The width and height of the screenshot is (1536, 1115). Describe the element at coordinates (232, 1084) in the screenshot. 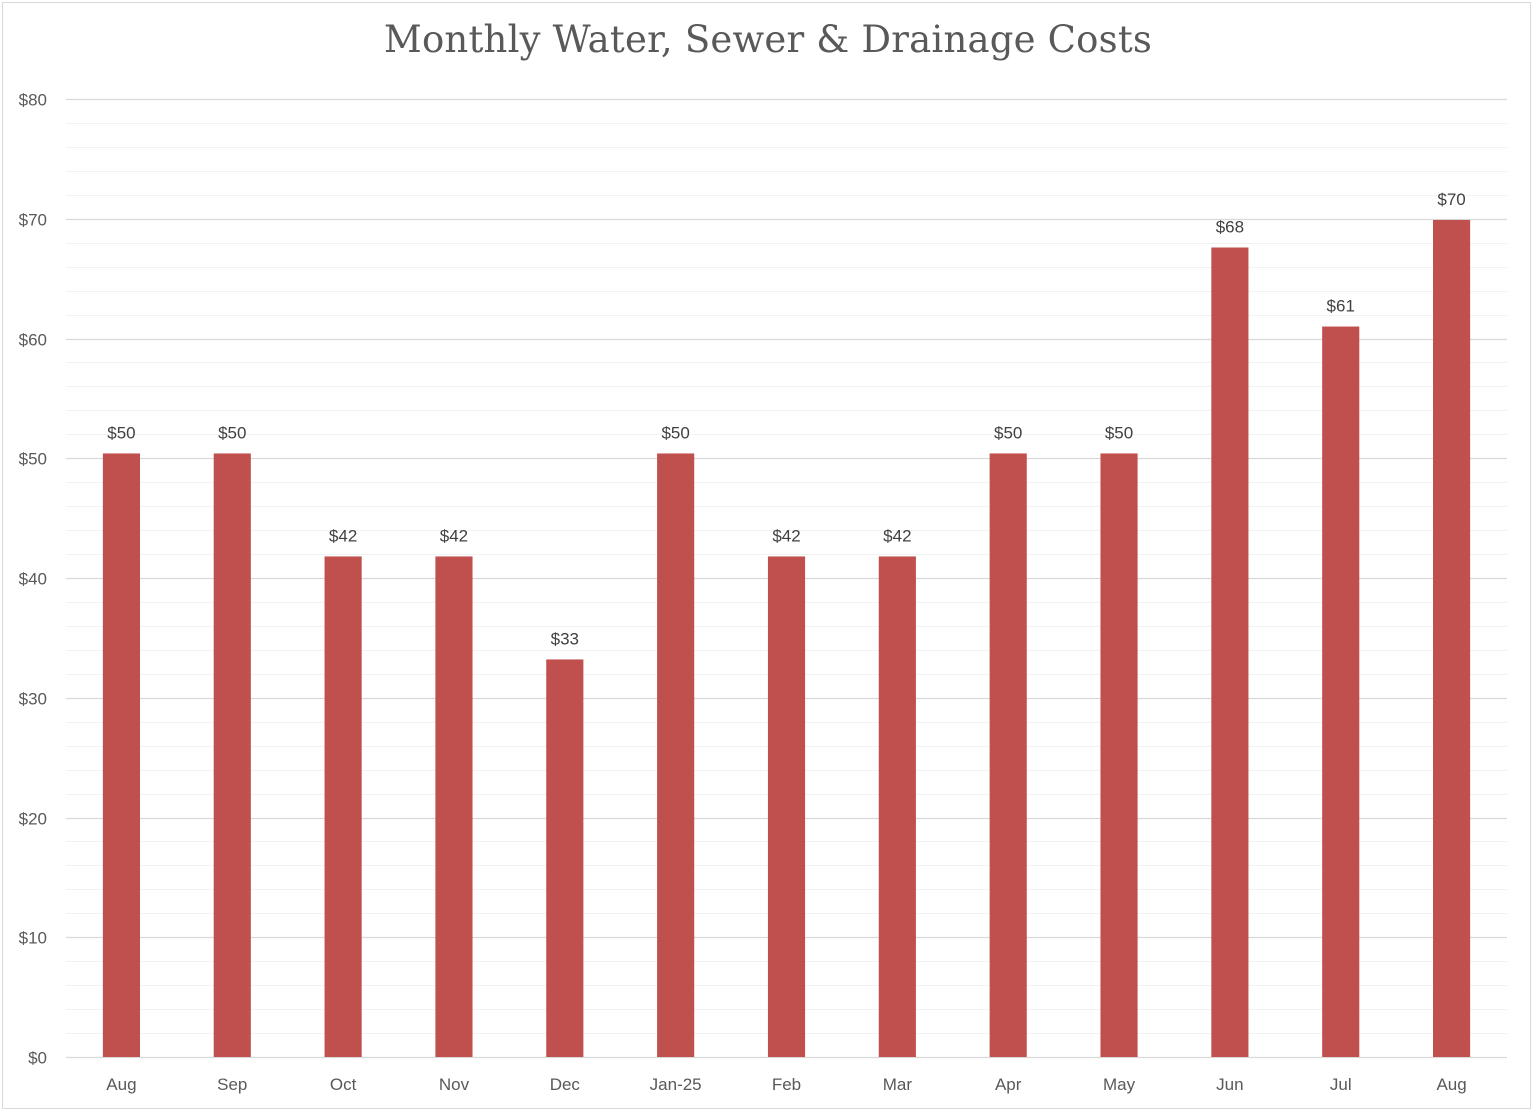

I see `x-tick-label: Sep` at that location.